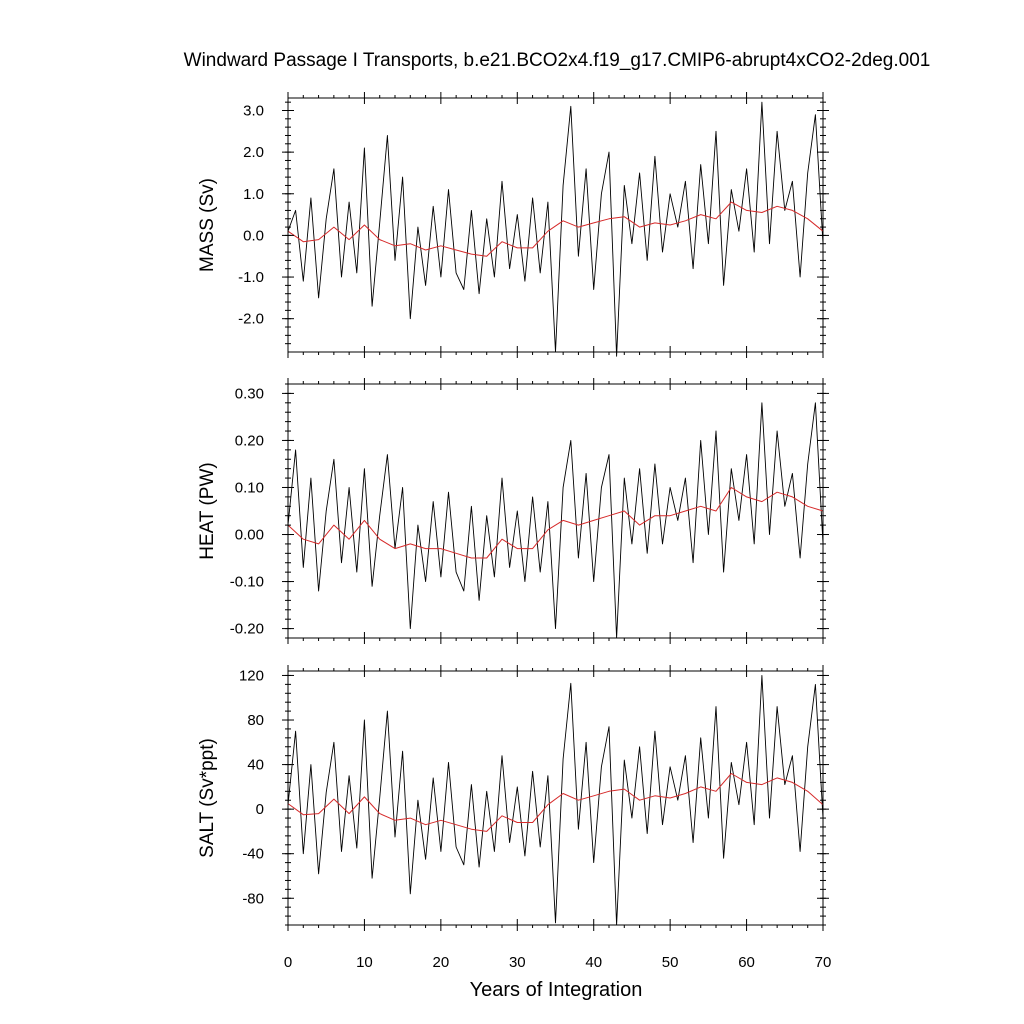 The image size is (1024, 1024). I want to click on x-tick-label: 10, so click(364, 962).